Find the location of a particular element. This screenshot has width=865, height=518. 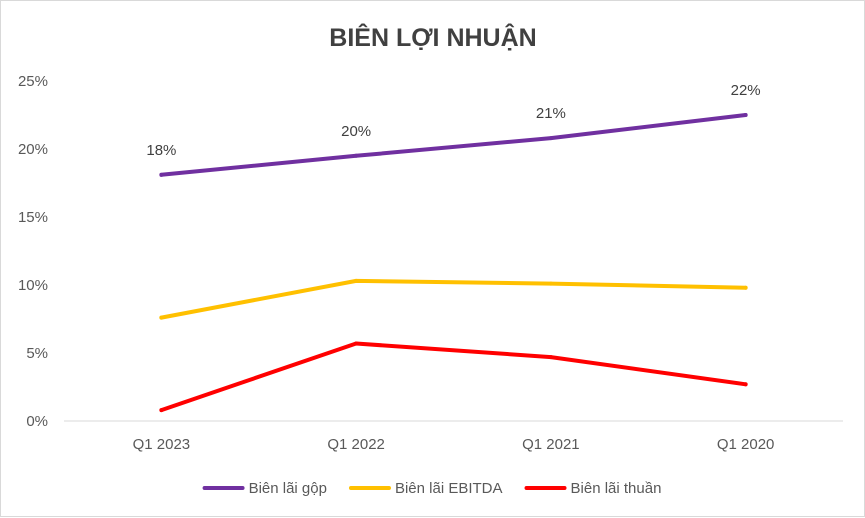

x-axis-ticks: Q1 2023 Q1 2022 Q1 2021 Q1 2020 is located at coordinates (454, 444).